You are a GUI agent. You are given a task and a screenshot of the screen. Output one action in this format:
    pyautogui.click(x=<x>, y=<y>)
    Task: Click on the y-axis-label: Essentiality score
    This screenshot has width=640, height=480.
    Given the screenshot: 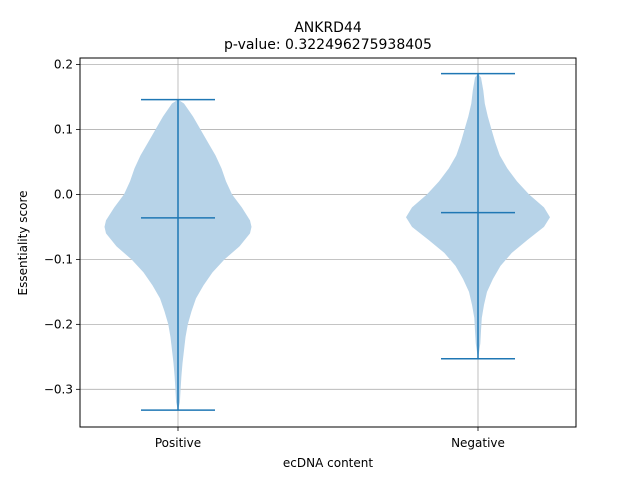 What is the action you would take?
    pyautogui.click(x=23, y=243)
    